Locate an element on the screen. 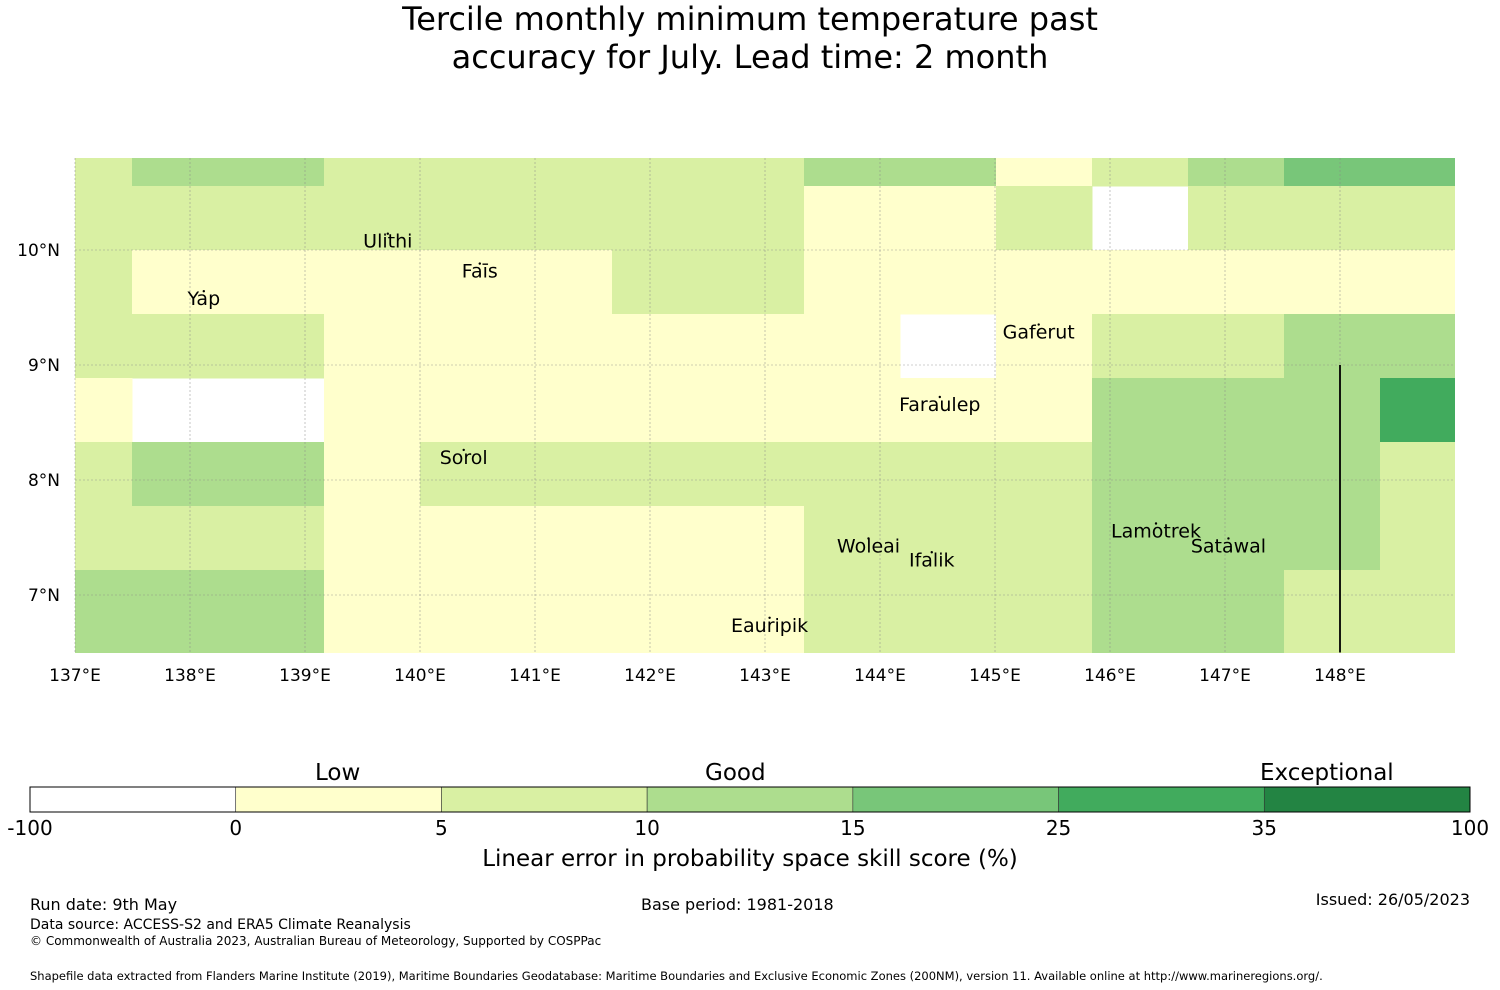  lon-tick-label: 142°E is located at coordinates (650, 676).